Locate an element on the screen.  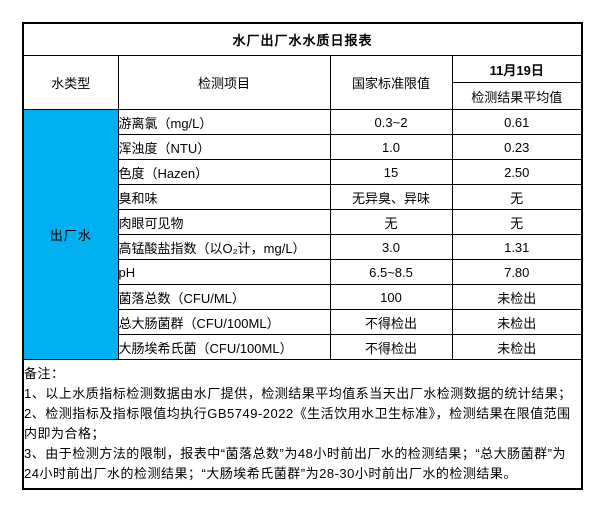
table-row: 臭和味 无异臭、异味 无 is located at coordinates (303, 197).